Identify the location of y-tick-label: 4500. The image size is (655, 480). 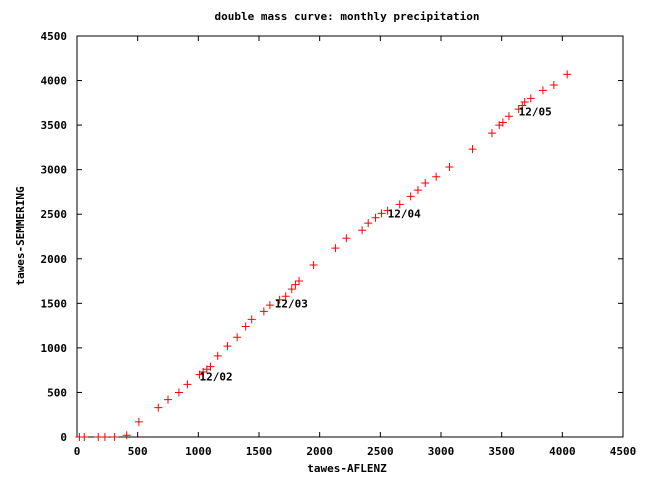
(54, 36).